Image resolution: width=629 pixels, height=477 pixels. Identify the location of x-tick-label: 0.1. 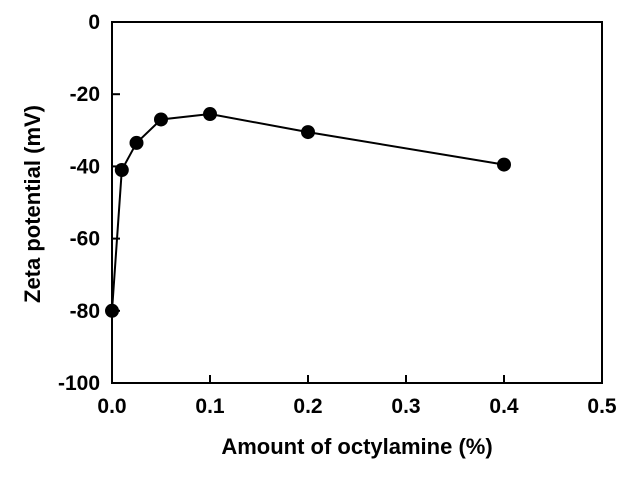
(210, 406).